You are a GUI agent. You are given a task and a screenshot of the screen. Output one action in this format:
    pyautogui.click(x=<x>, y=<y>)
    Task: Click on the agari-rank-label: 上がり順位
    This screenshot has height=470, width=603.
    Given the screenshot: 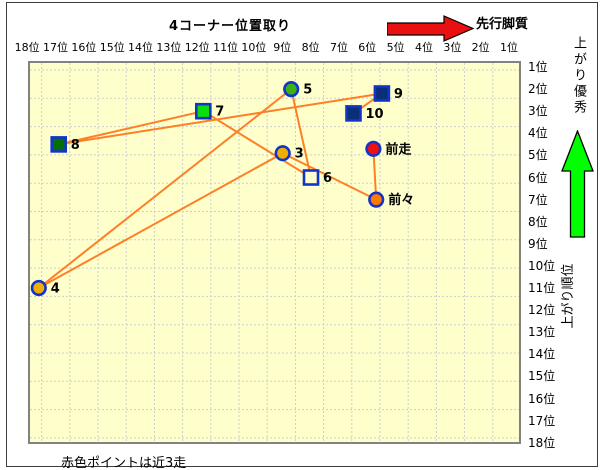 What is the action you would take?
    pyautogui.click(x=568, y=296)
    